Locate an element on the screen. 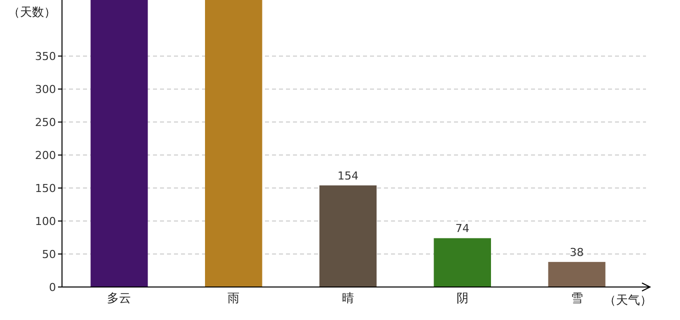  y-tick-label: 200 is located at coordinates (45, 155).